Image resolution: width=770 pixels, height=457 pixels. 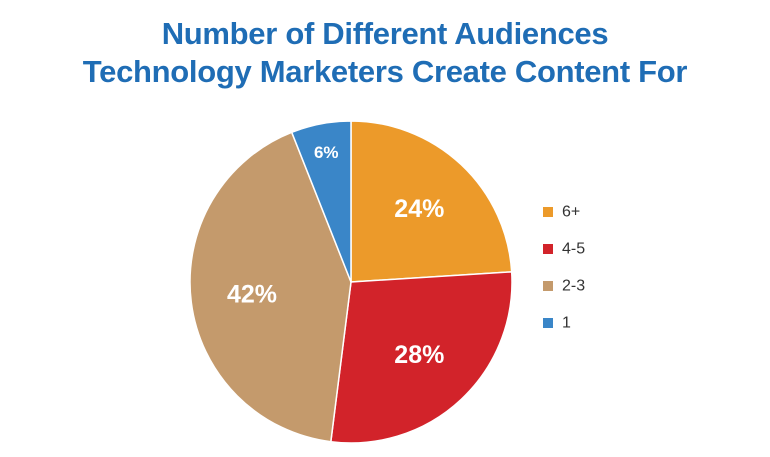 What do you see at coordinates (548, 212) in the screenshot?
I see `legend-swatch-6+` at bounding box center [548, 212].